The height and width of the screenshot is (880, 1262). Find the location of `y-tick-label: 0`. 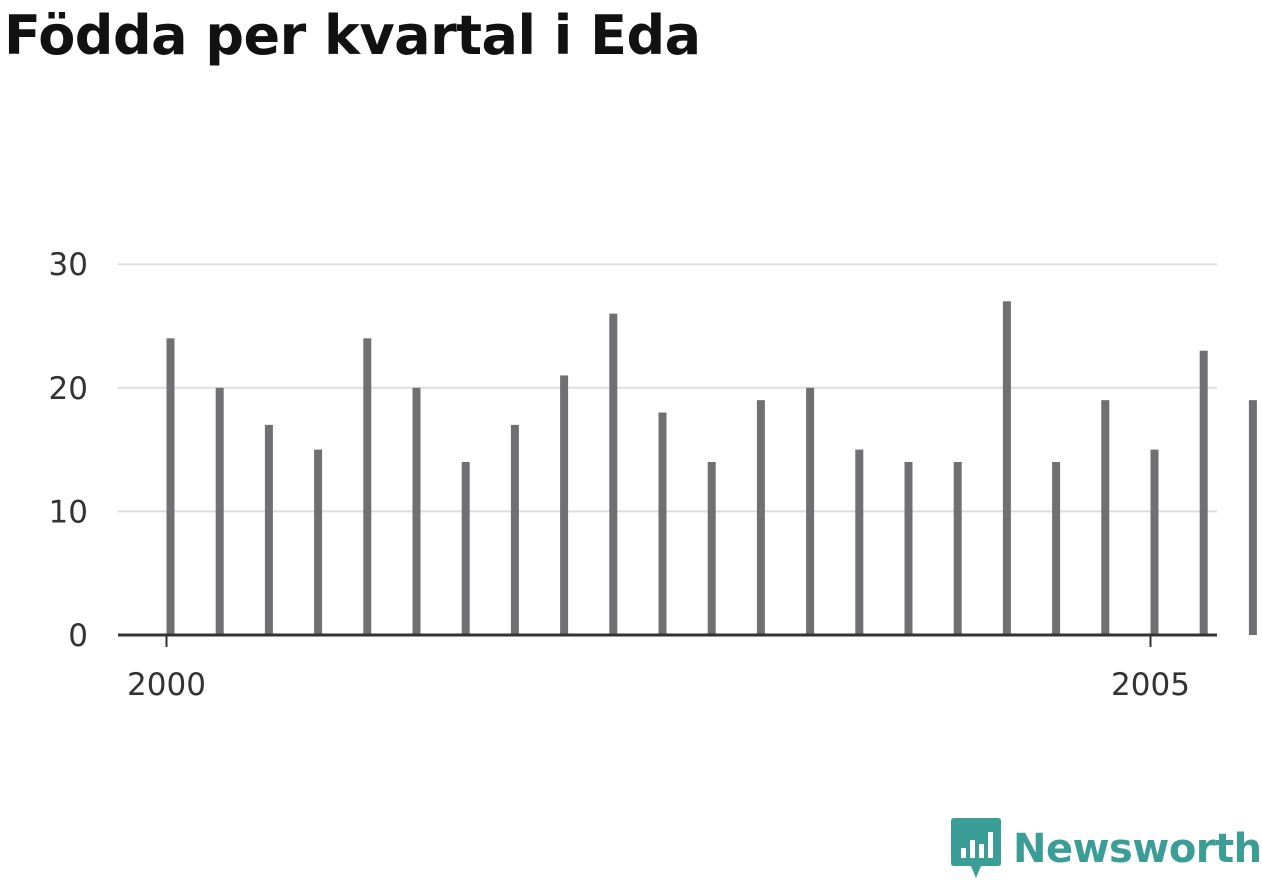

y-tick-label: 0 is located at coordinates (78, 636).